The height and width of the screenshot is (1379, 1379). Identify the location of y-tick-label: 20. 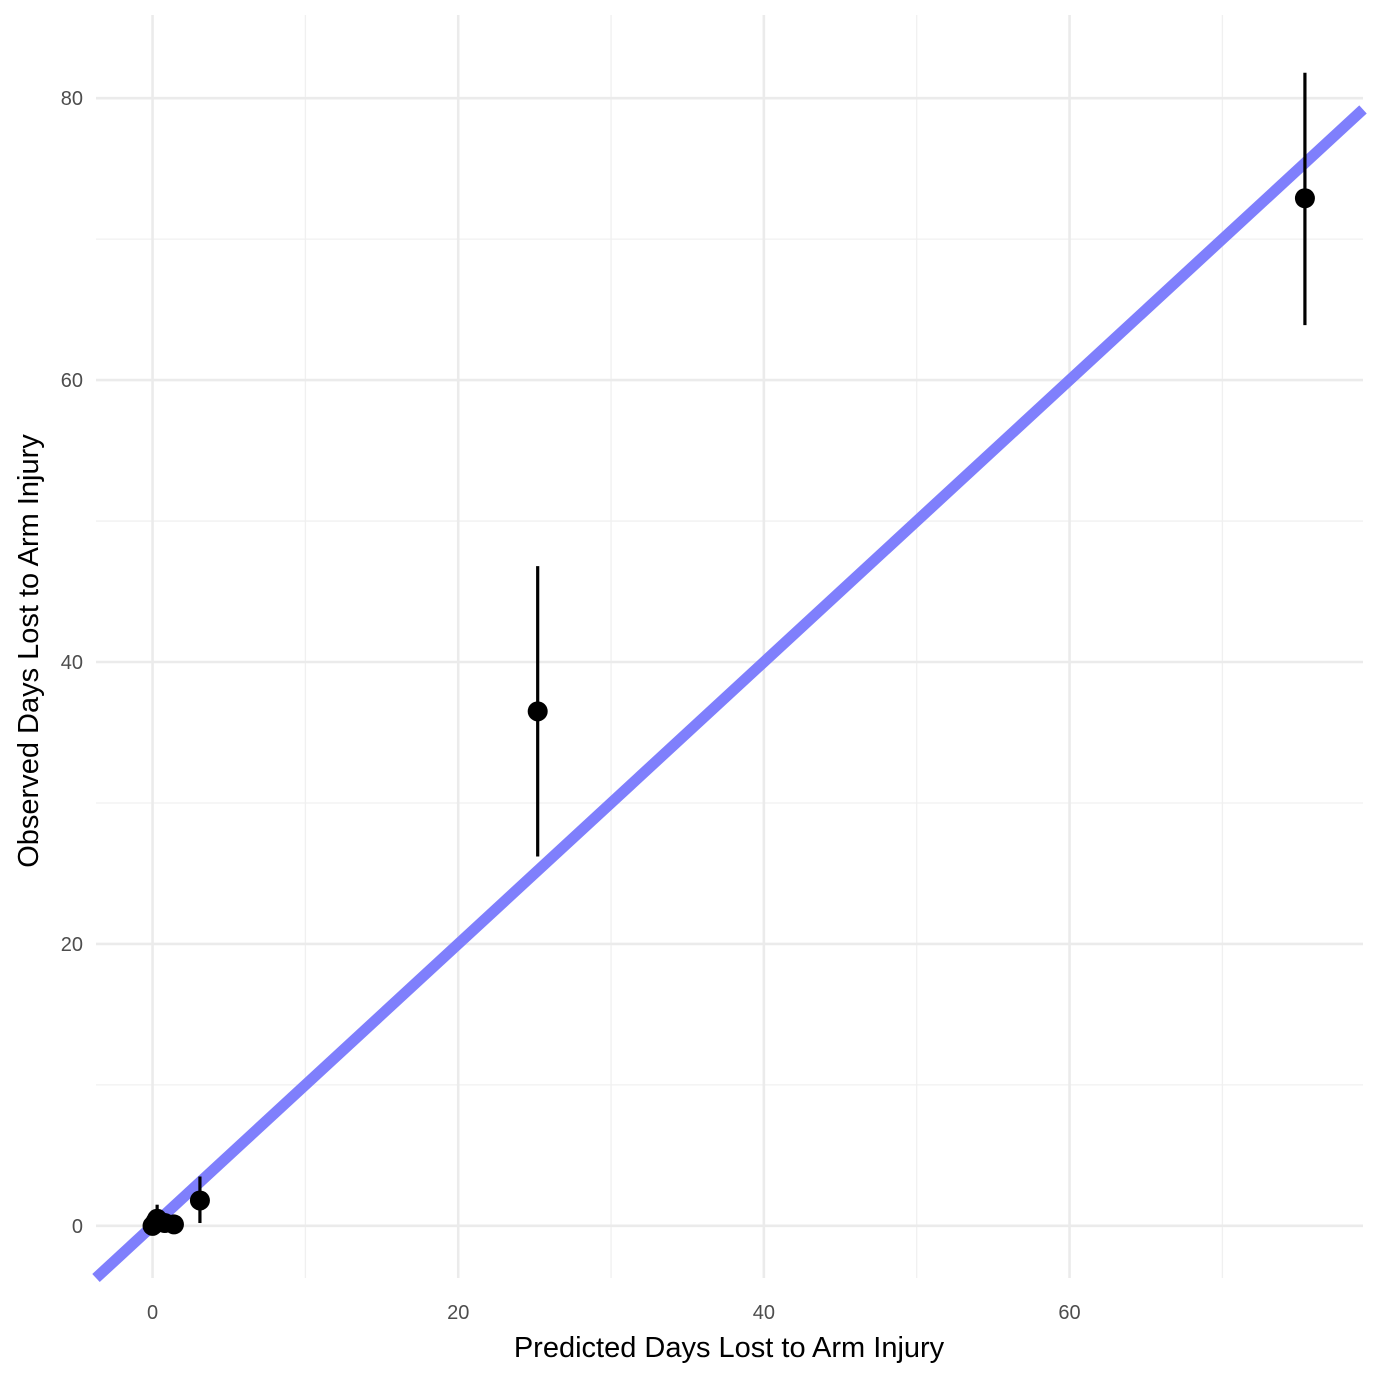
(72, 945).